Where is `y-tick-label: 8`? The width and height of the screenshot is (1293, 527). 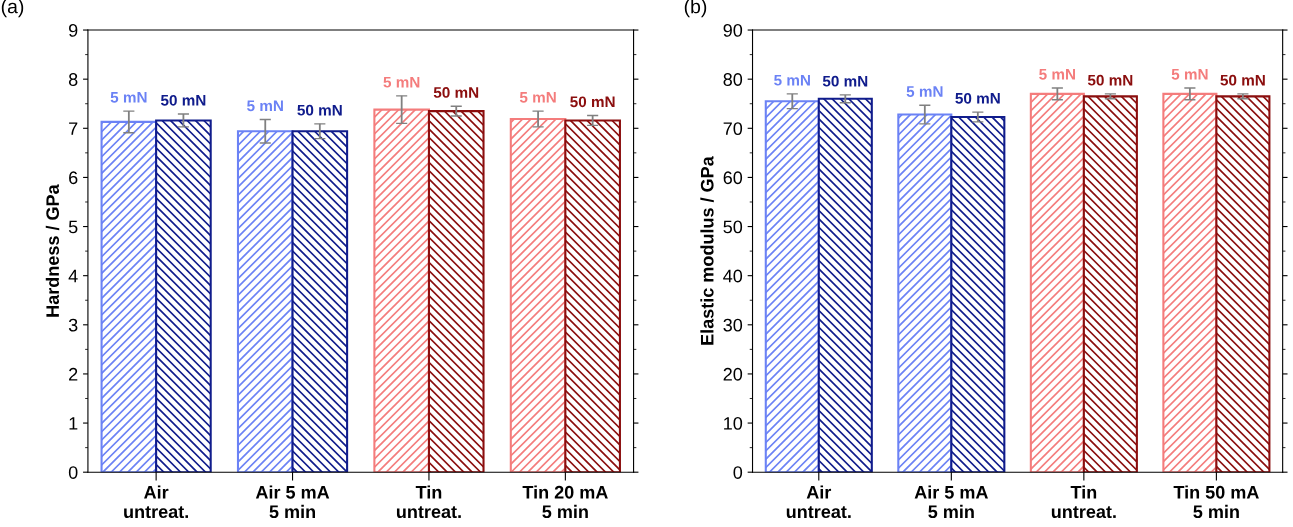
y-tick-label: 8 is located at coordinates (73, 79).